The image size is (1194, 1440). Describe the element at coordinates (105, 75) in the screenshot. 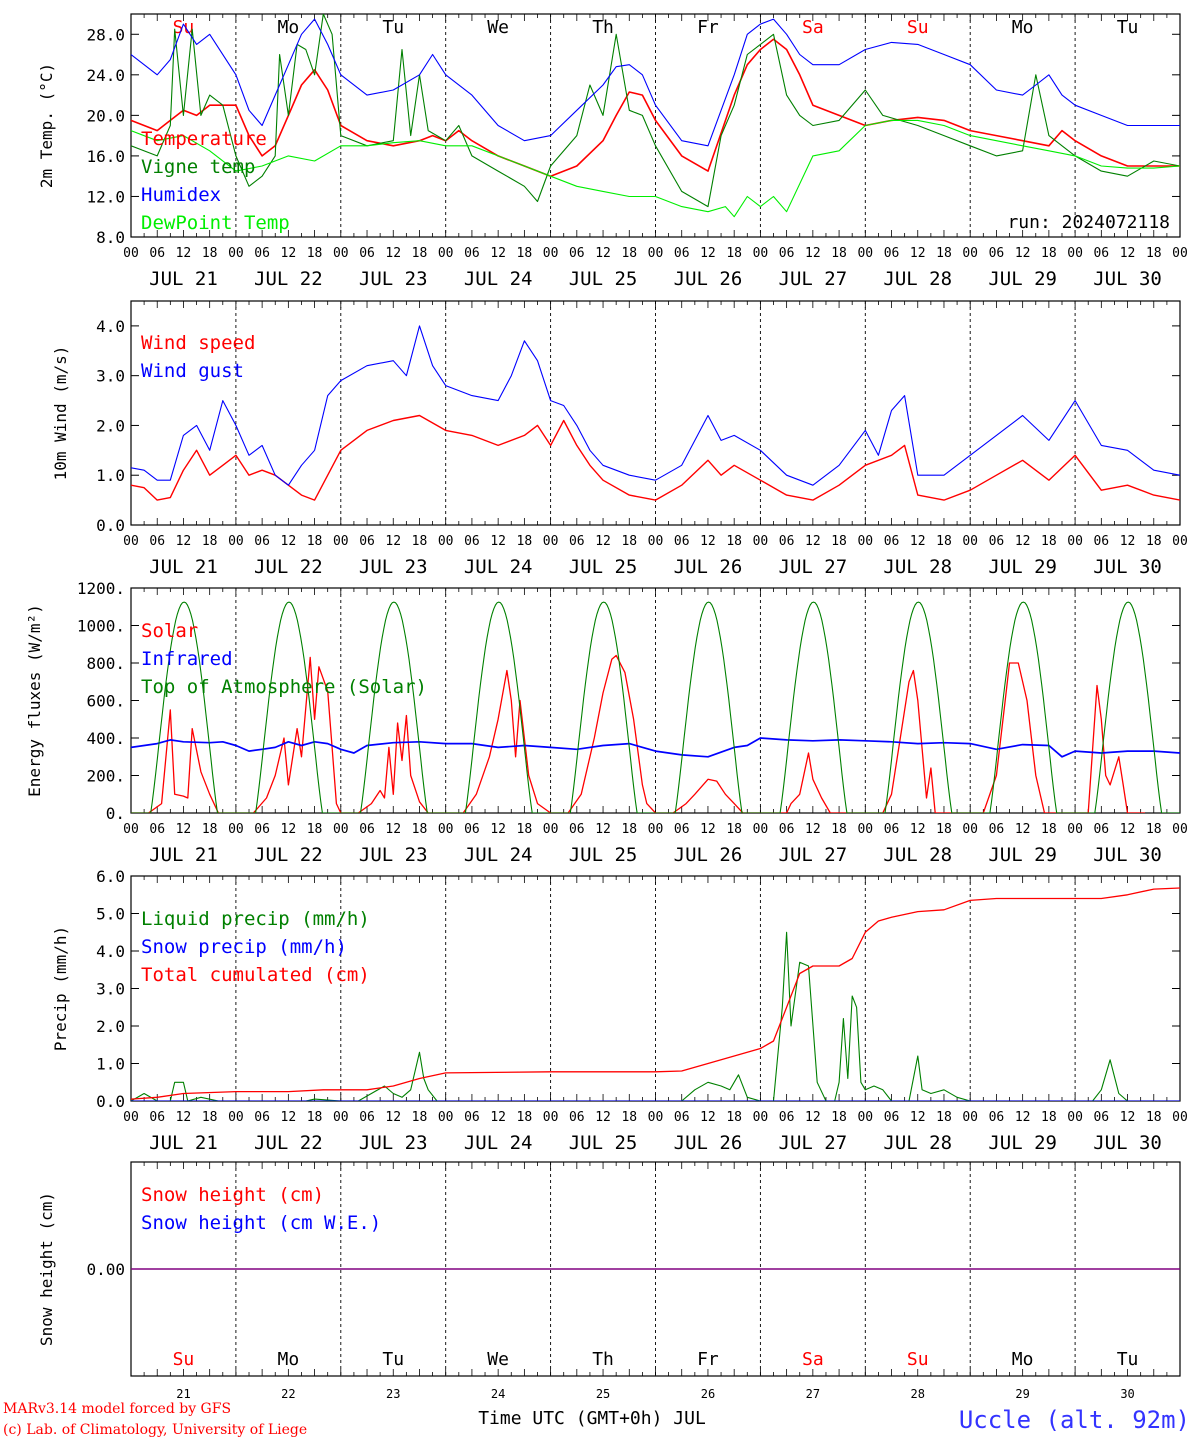

I see `y-tick-label: 24.0` at that location.